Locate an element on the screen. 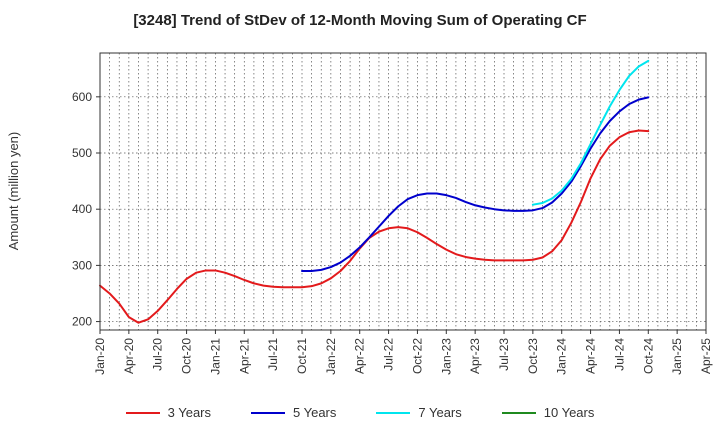 The width and height of the screenshot is (720, 440). x-tick-label: Jan-24 is located at coordinates (562, 356).